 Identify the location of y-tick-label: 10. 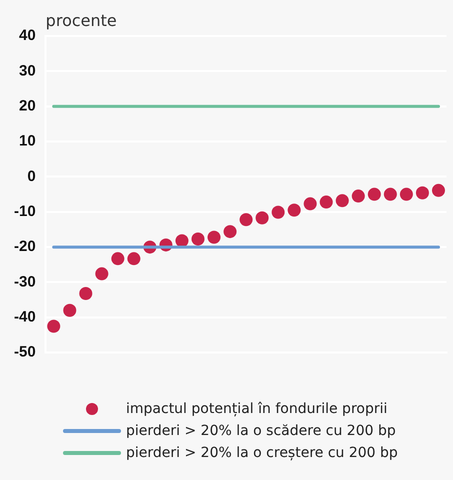
(27, 141).